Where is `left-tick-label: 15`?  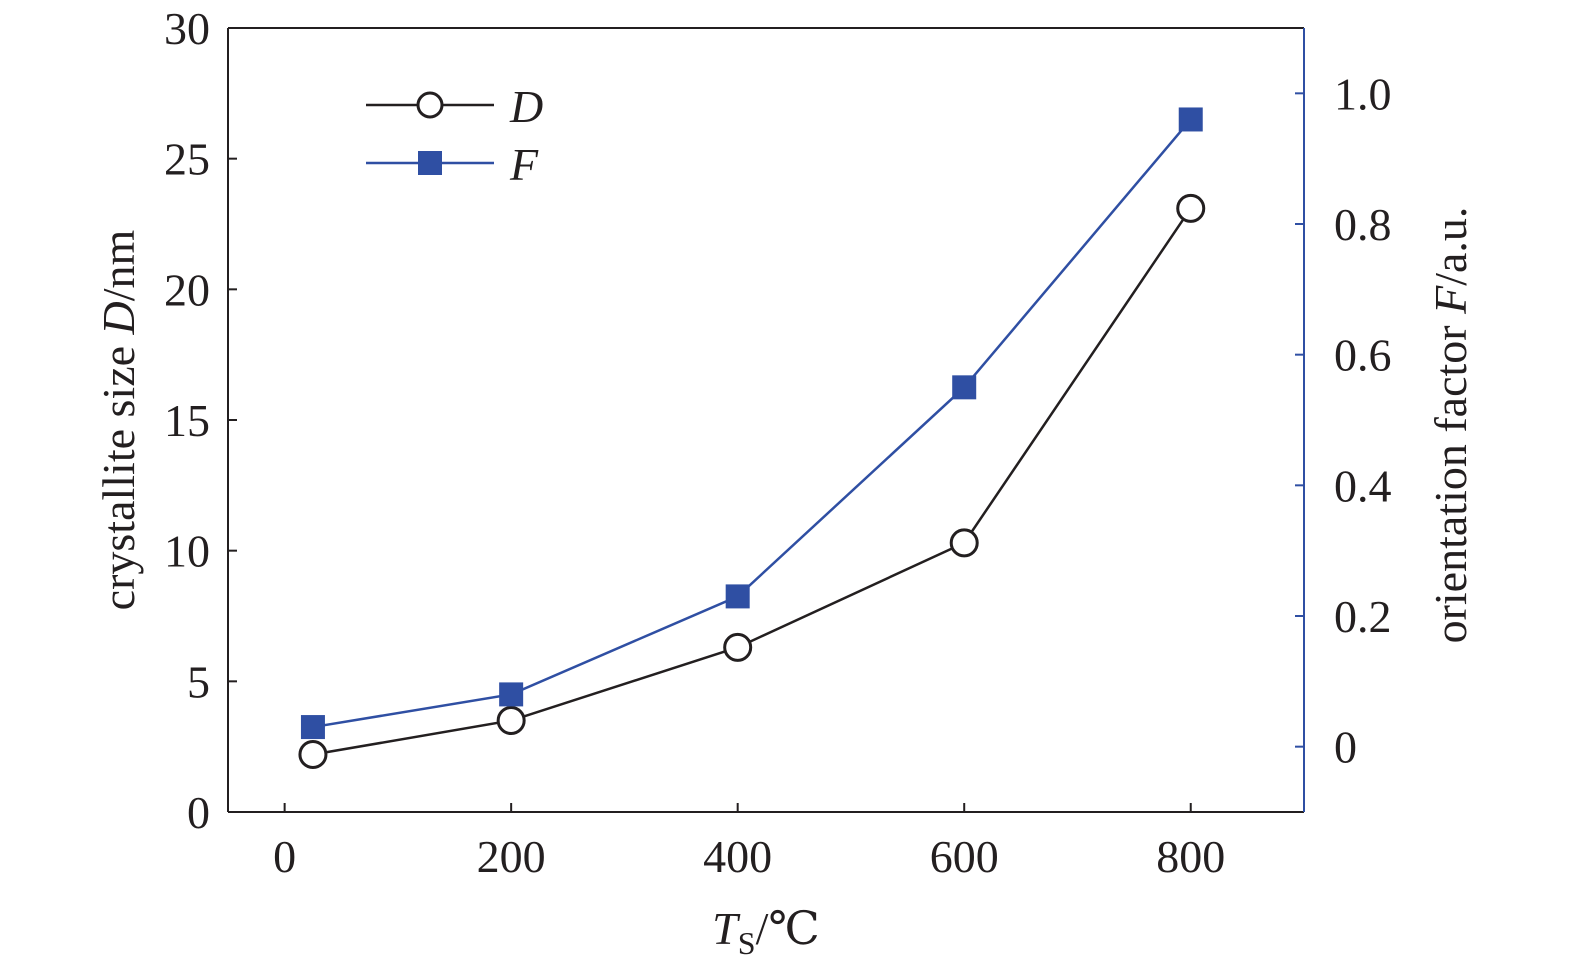
left-tick-label: 15 is located at coordinates (187, 420).